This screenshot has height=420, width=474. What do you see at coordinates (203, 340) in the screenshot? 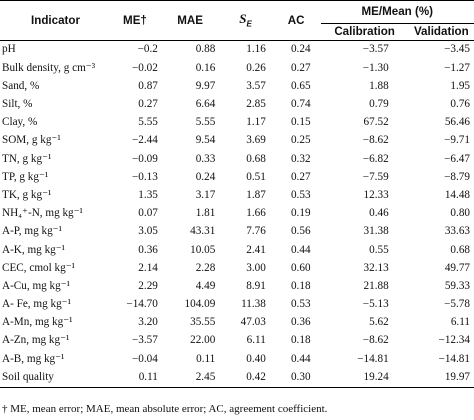
I see `cell-mae: 22.00` at bounding box center [203, 340].